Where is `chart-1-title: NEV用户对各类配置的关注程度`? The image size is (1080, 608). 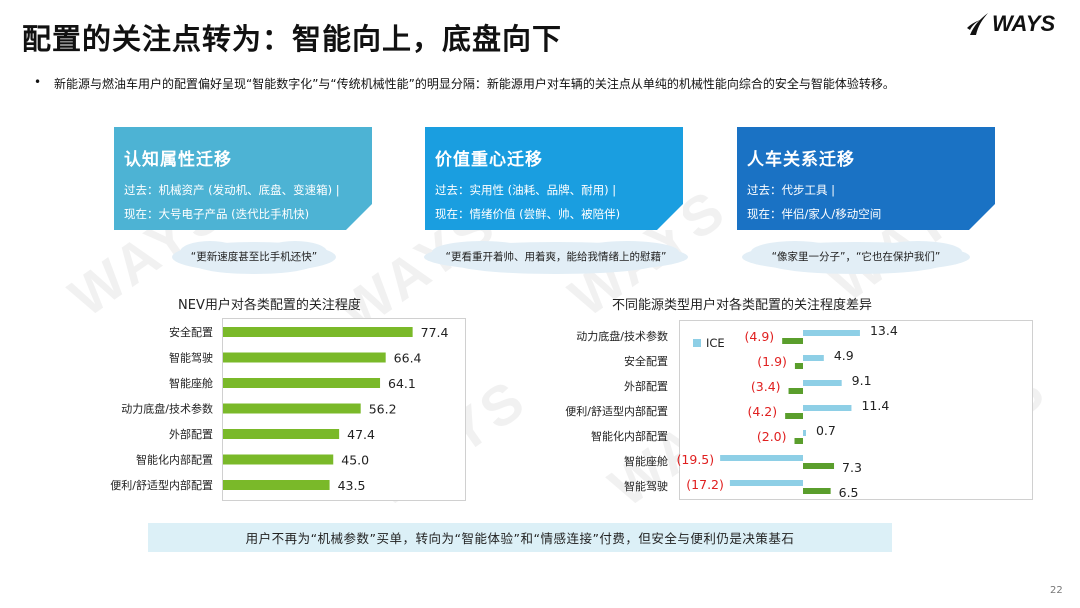
chart-1-title: NEV用户对各类配置的关注程度 is located at coordinates (269, 305).